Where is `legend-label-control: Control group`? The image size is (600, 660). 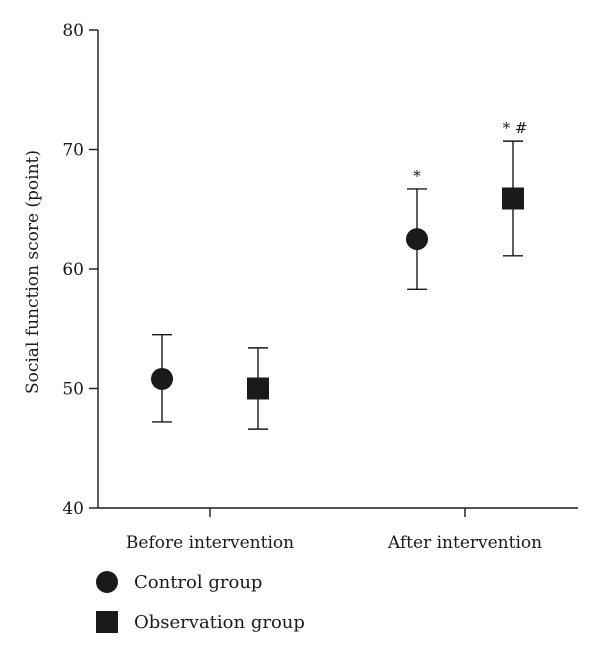
legend-label-control: Control group is located at coordinates (198, 582).